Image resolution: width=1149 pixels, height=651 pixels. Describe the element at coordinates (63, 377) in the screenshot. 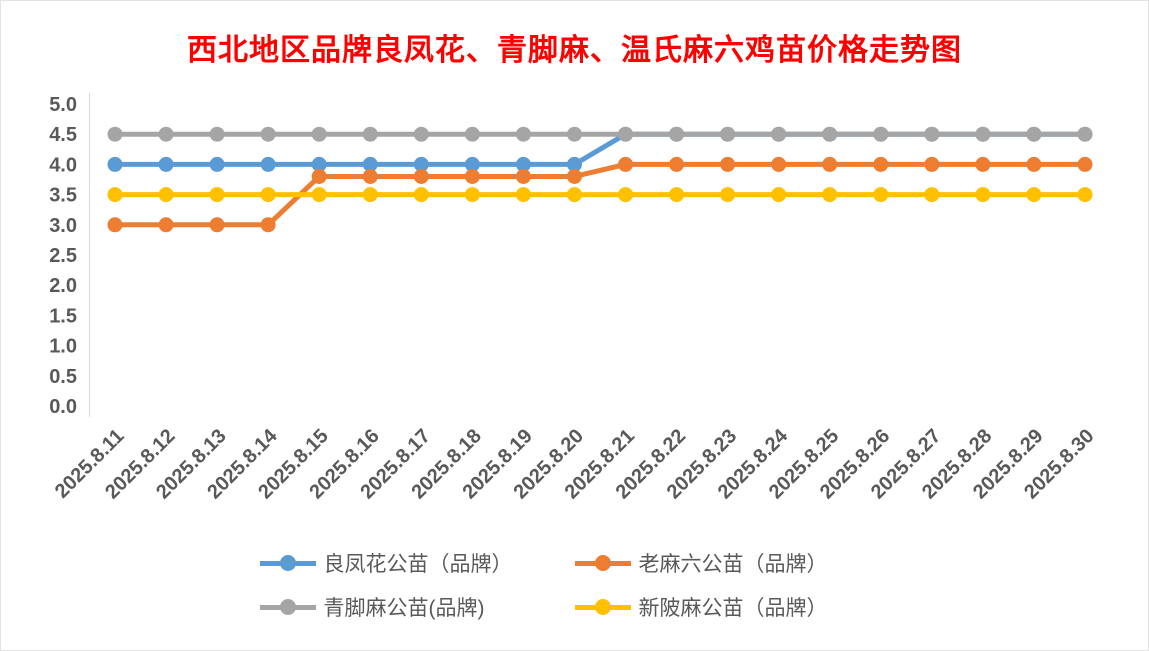

I see `y-tick-label: 0.5` at that location.